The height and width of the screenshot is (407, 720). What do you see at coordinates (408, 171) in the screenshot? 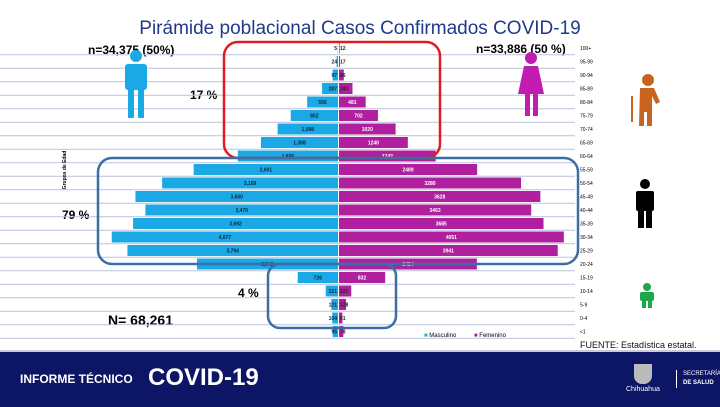
I see `bar-label-female: 2489` at bounding box center [408, 171].